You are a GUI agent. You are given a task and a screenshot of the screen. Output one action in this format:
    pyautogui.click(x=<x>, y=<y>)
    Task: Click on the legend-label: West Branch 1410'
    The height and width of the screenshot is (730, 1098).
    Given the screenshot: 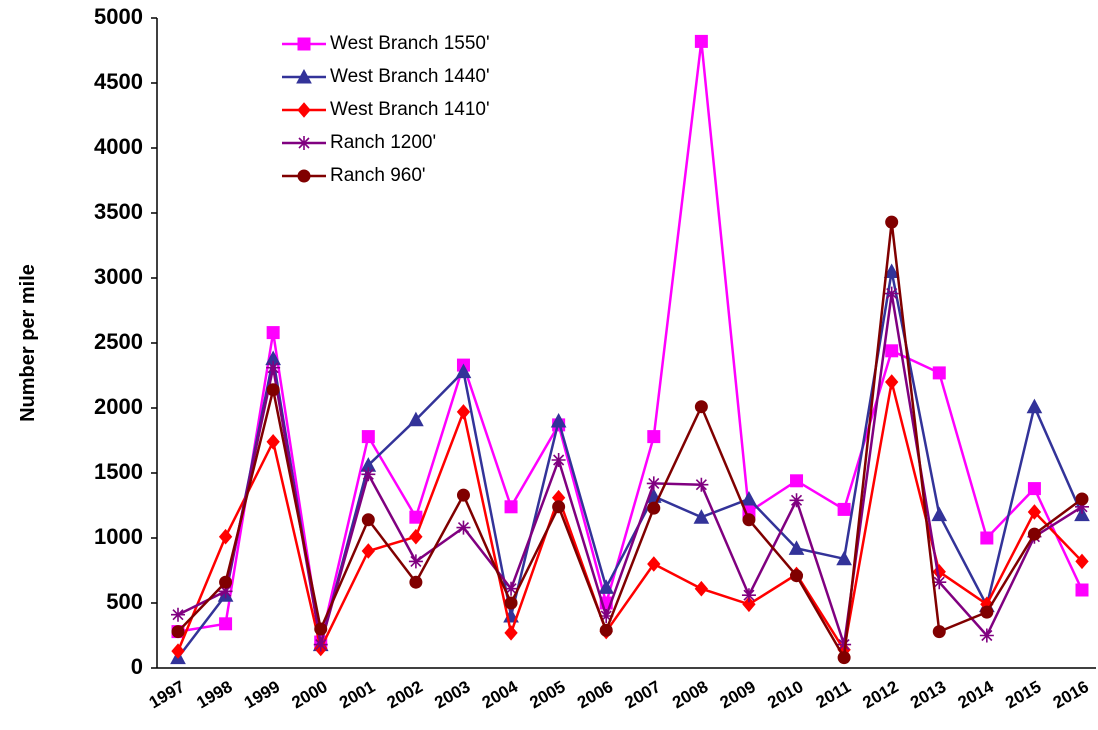 What is the action you would take?
    pyautogui.click(x=410, y=109)
    